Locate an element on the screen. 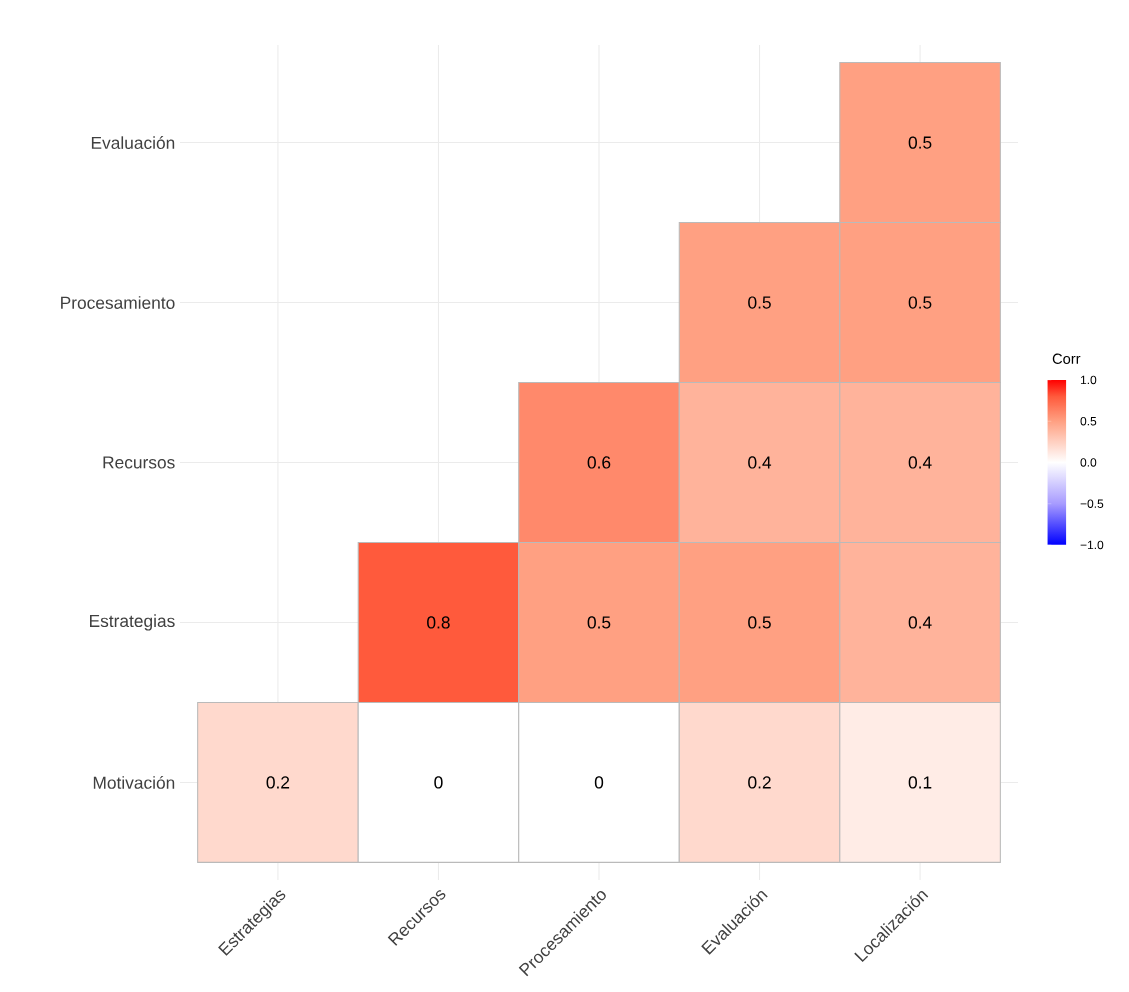 This screenshot has width=1129, height=992. data-label: 0.1 is located at coordinates (920, 782).